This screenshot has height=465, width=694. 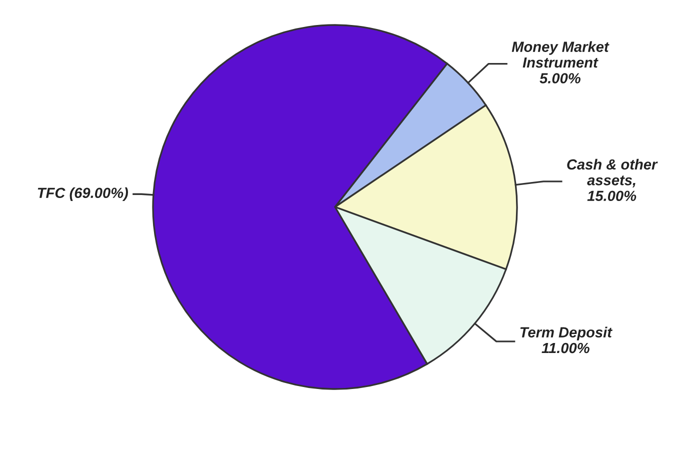 I want to click on slice-label: Money Market Instrument 5.00%, so click(x=561, y=62).